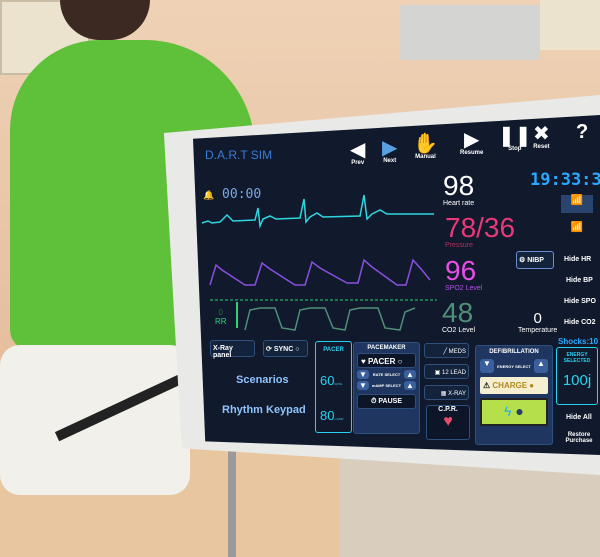 Image resolution: width=600 pixels, height=557 pixels. I want to click on play-icon: ▶, so click(471, 140).